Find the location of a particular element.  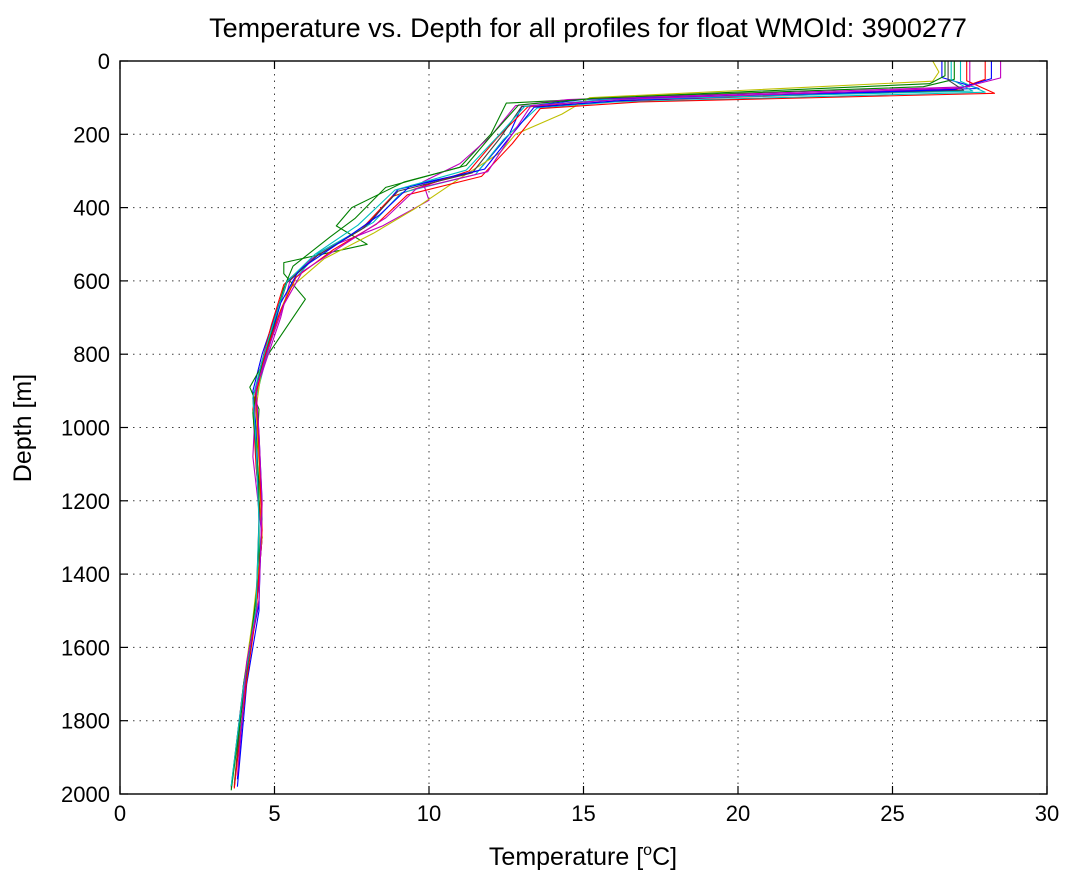

x-tick-label: 30 is located at coordinates (1047, 813).